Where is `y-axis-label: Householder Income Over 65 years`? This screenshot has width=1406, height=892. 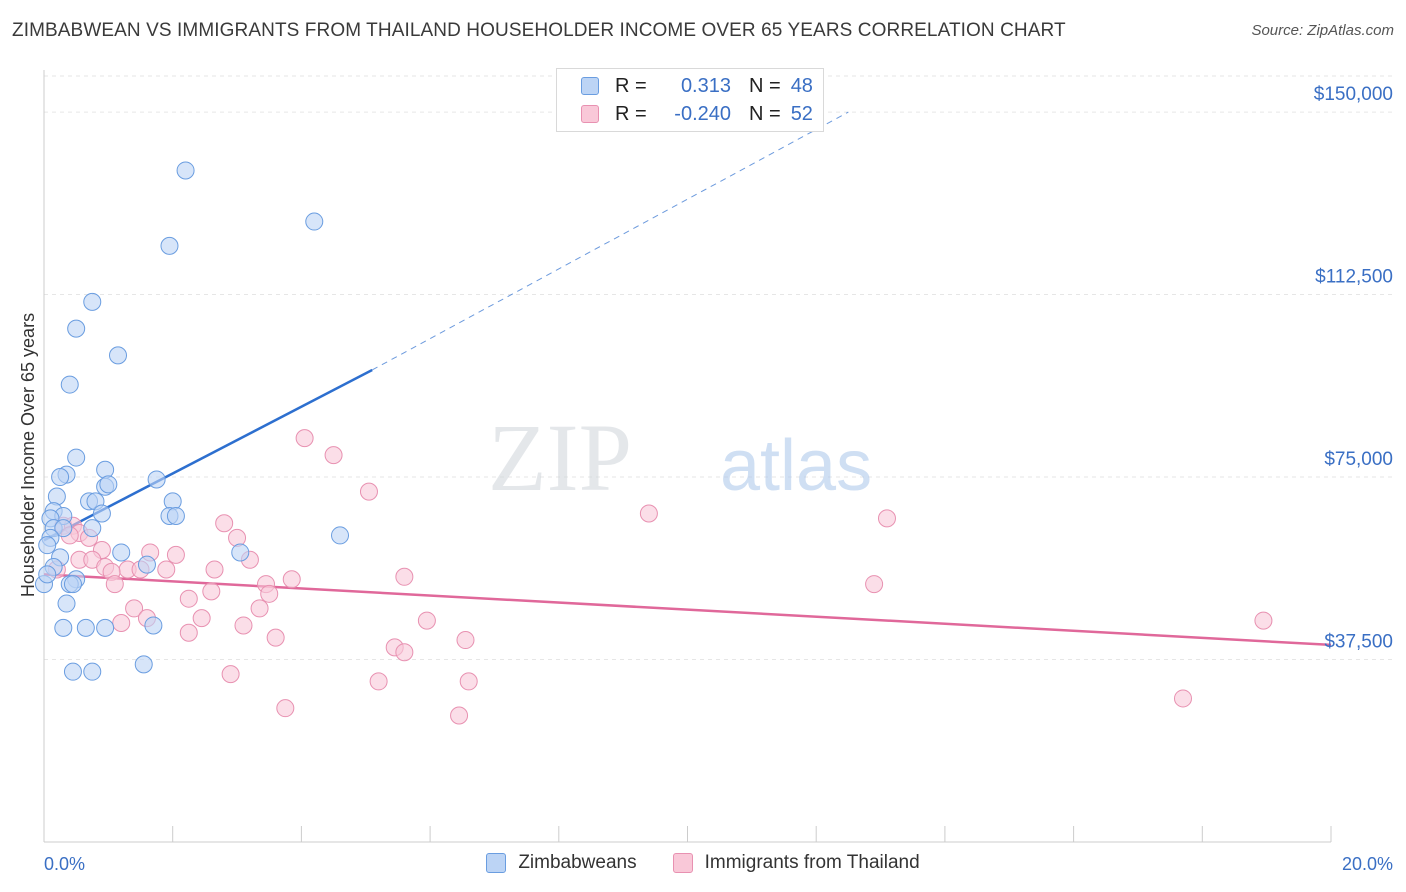 y-axis-label: Householder Income Over 65 years is located at coordinates (28, 455).